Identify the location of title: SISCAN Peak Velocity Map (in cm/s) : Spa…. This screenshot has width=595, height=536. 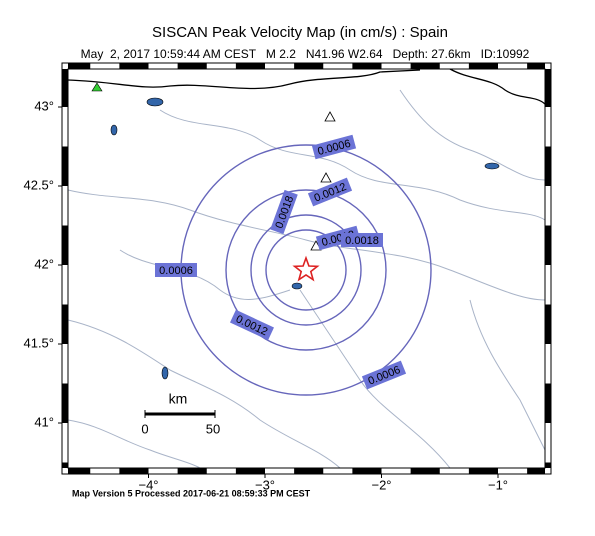
(300, 32).